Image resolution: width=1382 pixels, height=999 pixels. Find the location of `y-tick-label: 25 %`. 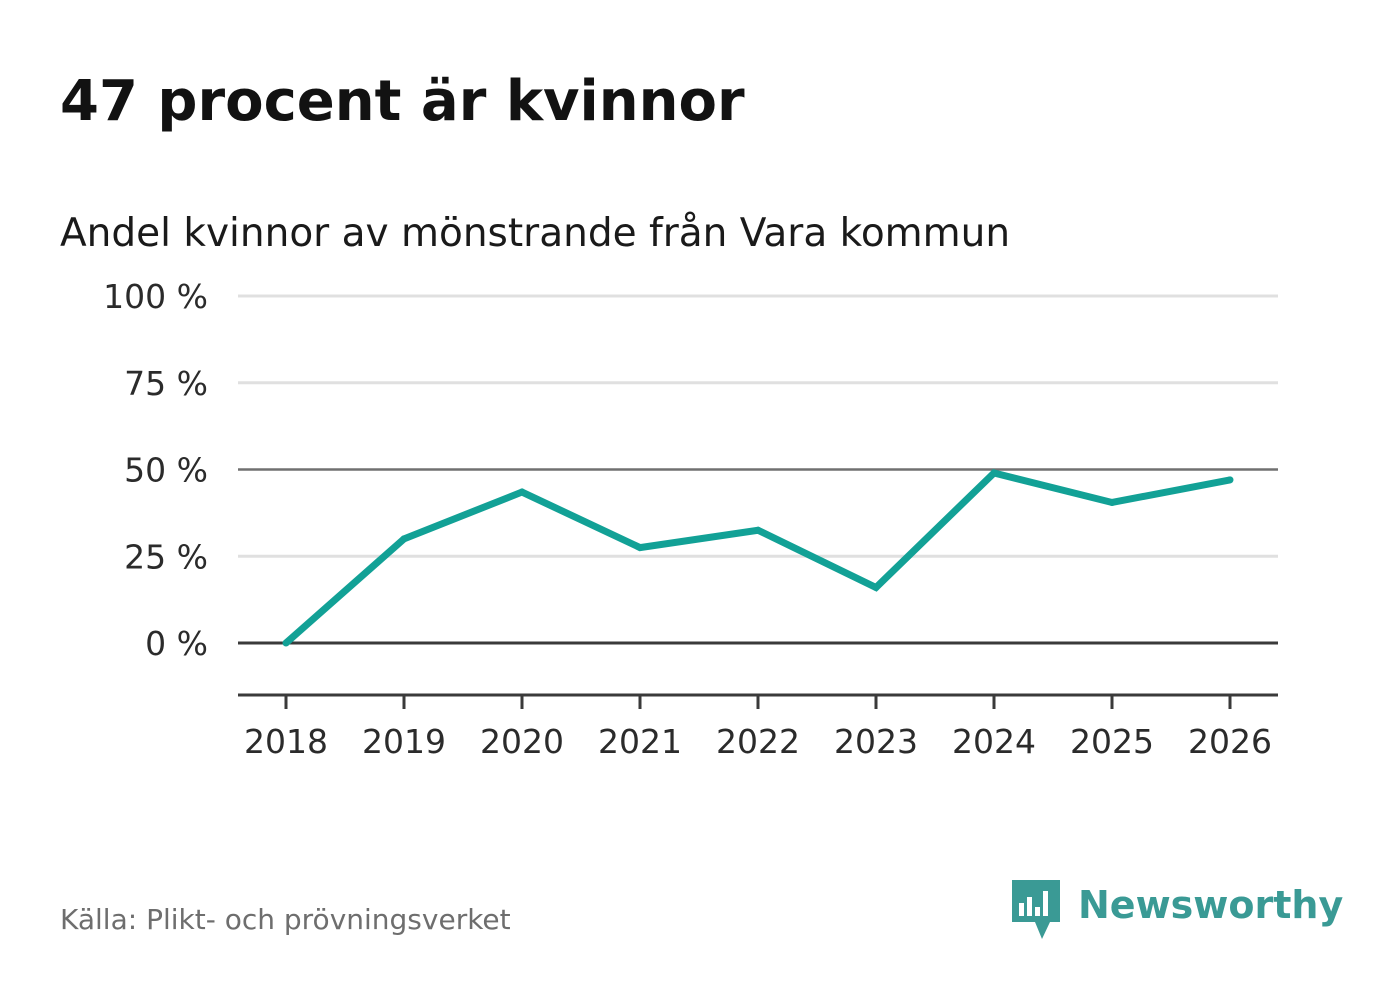

y-tick-label: 25 % is located at coordinates (166, 556).